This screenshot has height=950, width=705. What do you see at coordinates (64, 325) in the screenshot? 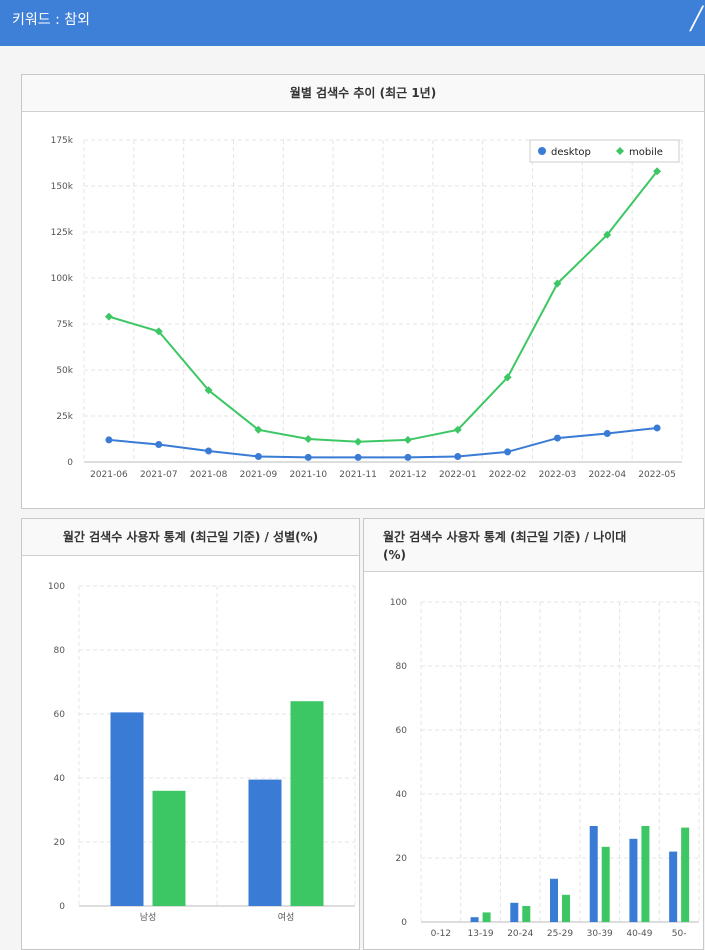
I see `y-tick-label: 75k` at bounding box center [64, 325].